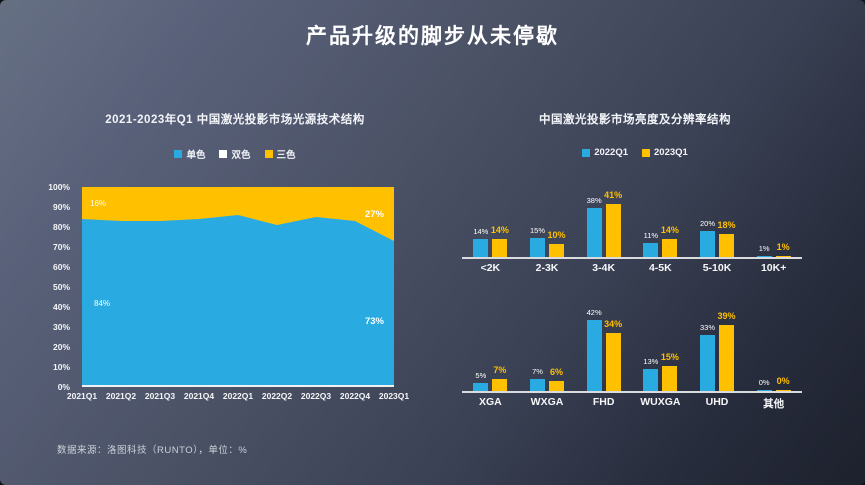 This screenshot has height=485, width=865. I want to click on bar-value-label: 10%, so click(556, 235).